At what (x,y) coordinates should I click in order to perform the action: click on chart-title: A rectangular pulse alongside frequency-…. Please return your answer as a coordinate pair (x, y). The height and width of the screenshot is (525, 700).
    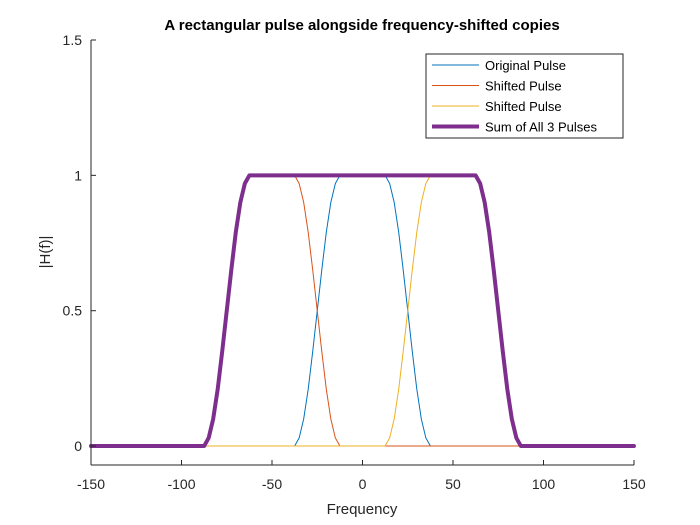
    Looking at the image, I should click on (361, 25).